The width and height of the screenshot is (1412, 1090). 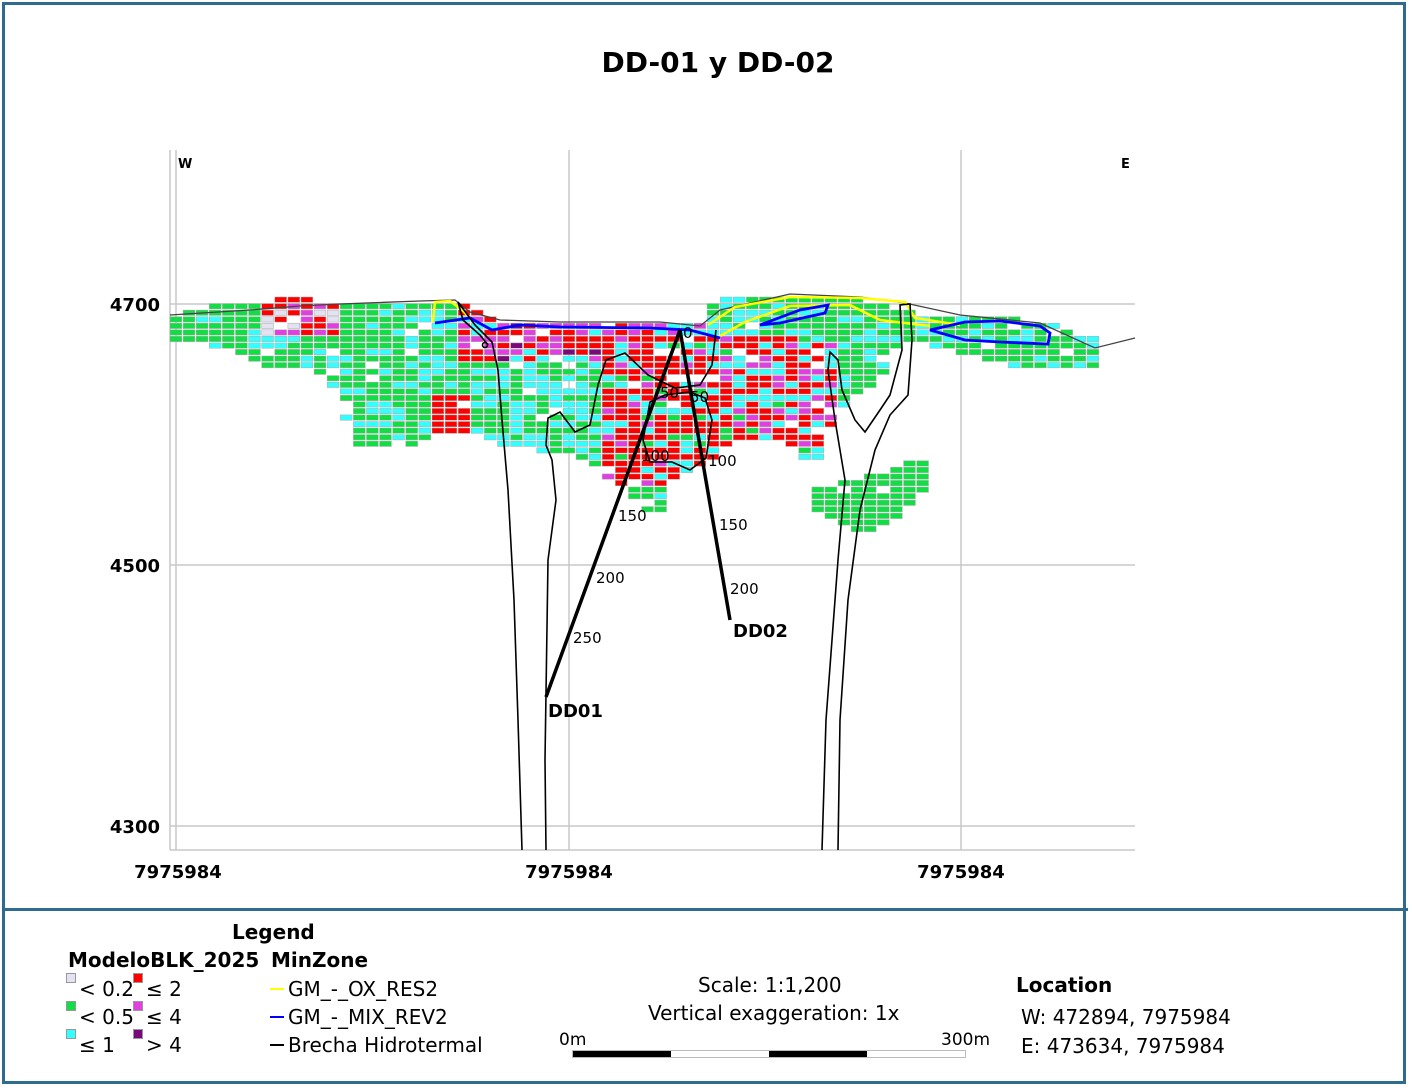 I want to click on location-west: W: 472894, 7975984, so click(x=1126, y=1017).